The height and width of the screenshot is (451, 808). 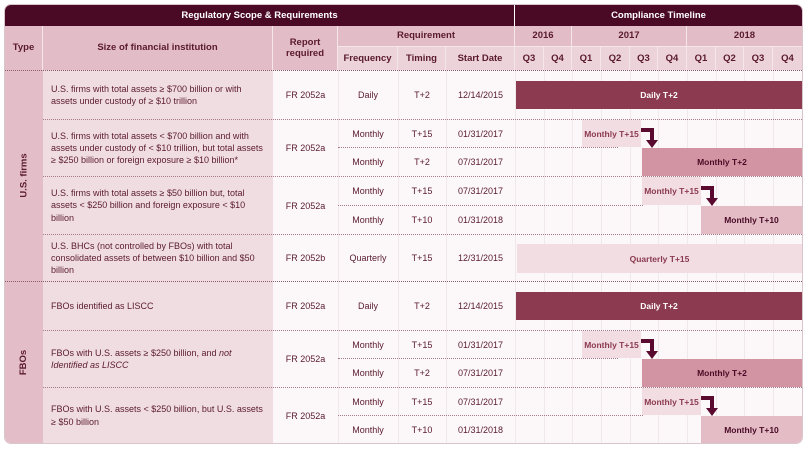 I want to click on year-2017: 2017, so click(x=629, y=36).